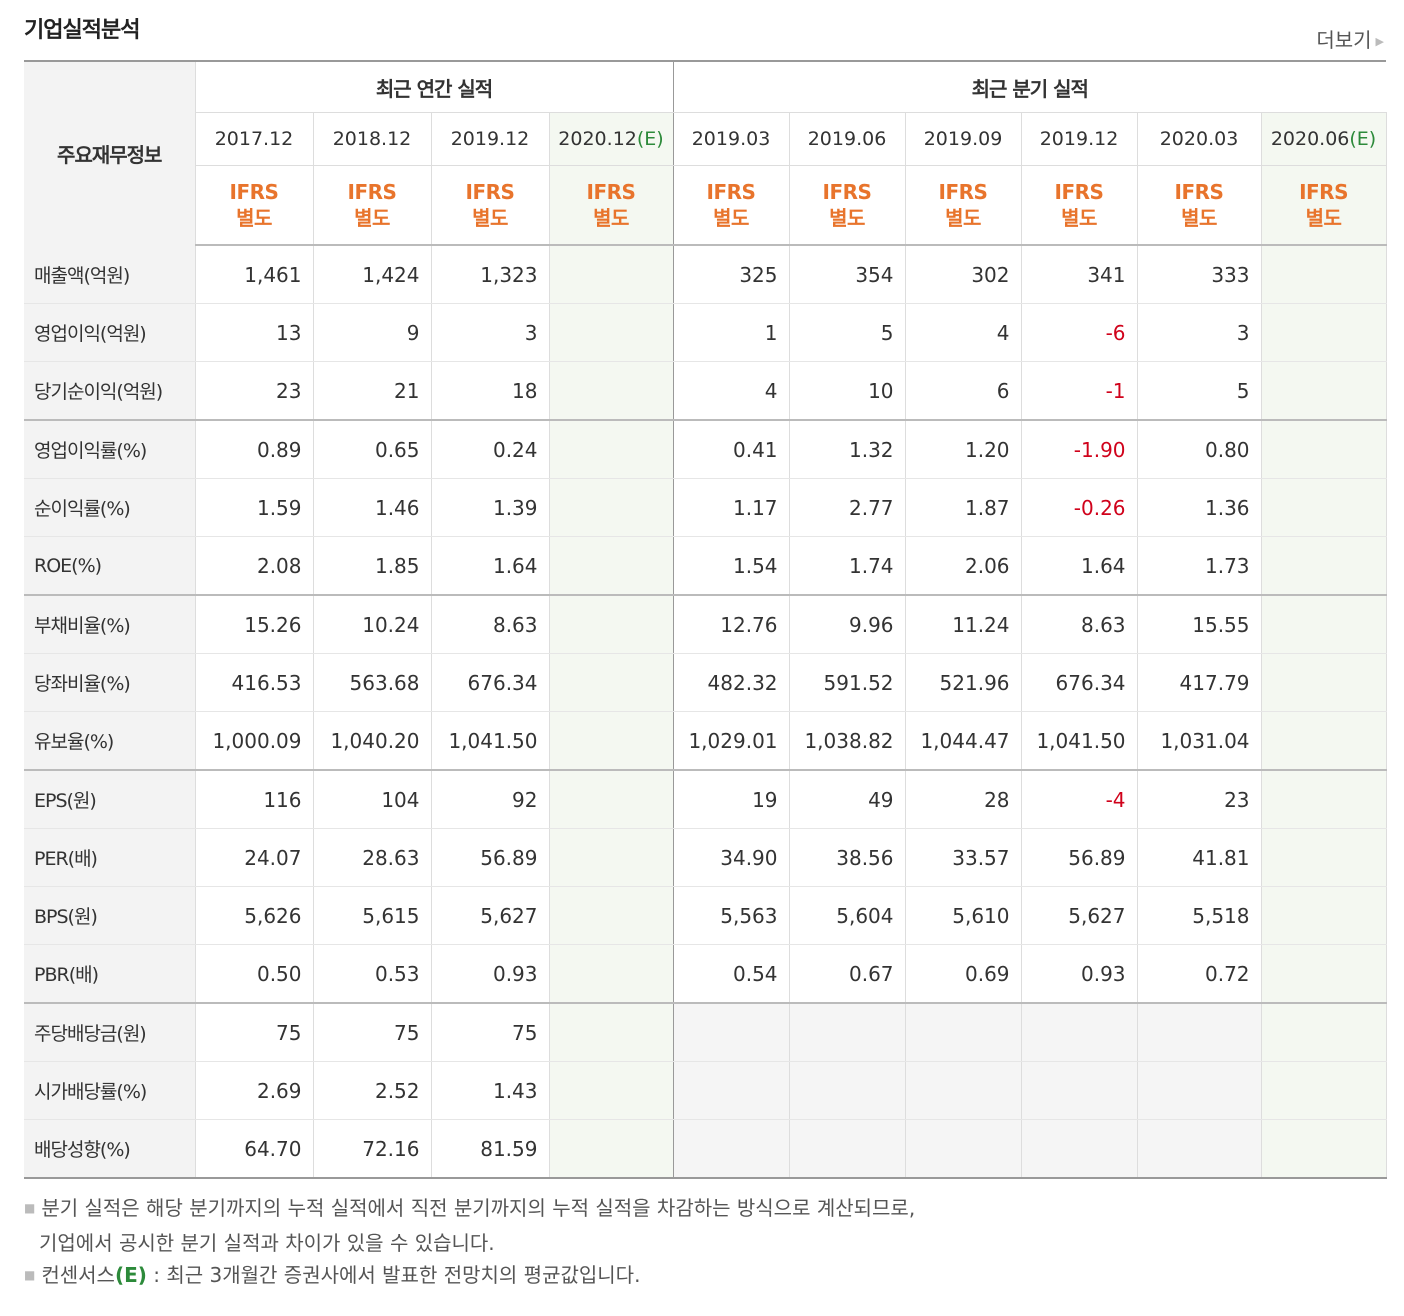 This screenshot has width=1404, height=1316. What do you see at coordinates (82, 30) in the screenshot?
I see `section-title: 기업실적분석` at bounding box center [82, 30].